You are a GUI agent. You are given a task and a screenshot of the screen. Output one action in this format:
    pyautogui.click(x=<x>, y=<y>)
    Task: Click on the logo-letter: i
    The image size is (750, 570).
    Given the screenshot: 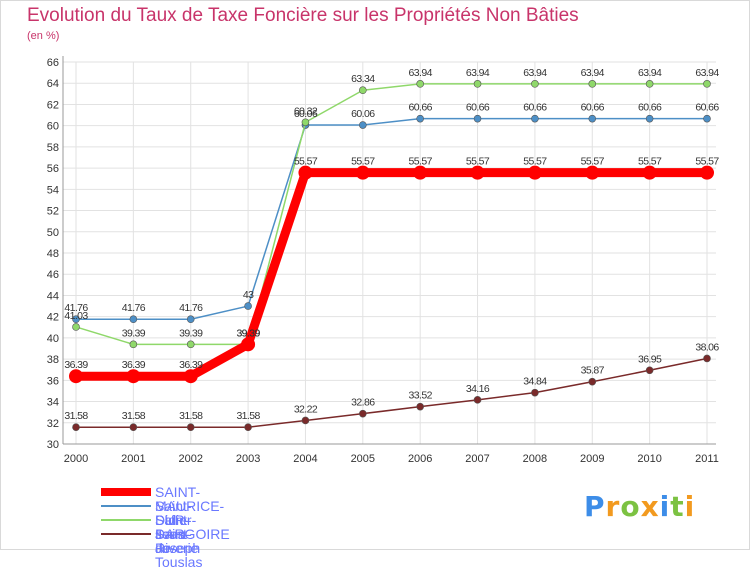 What is the action you would take?
    pyautogui.click(x=690, y=506)
    